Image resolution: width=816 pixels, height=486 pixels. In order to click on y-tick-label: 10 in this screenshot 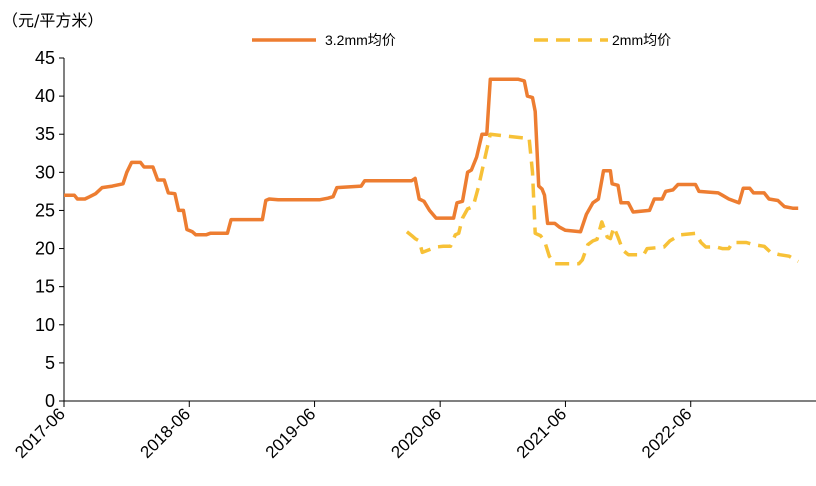, I will do `click(45, 325)`.